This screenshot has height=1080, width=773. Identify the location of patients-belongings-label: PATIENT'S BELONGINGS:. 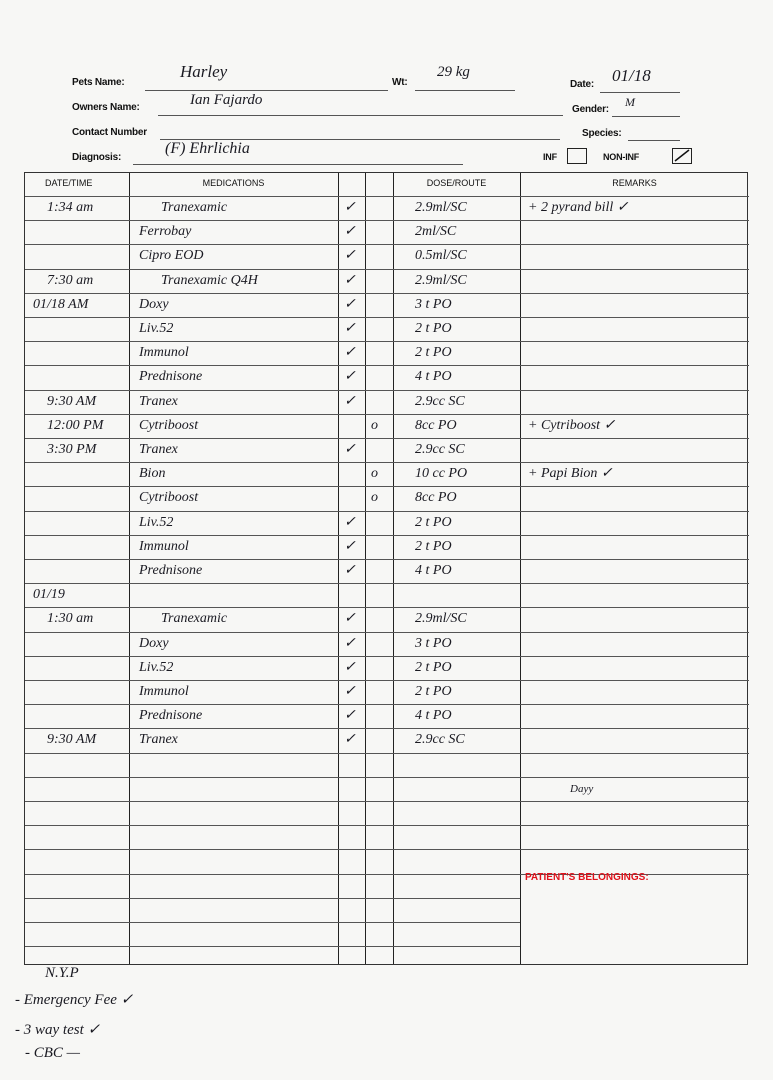
(587, 877).